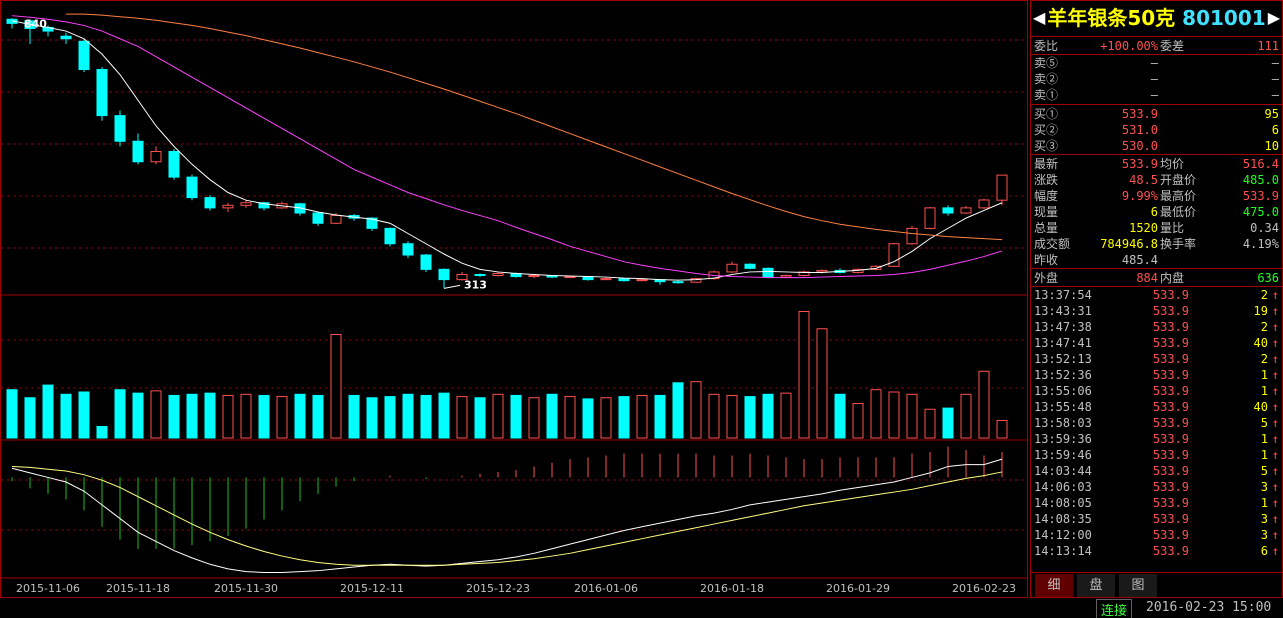 Image resolution: width=1283 pixels, height=618 pixels. Describe the element at coordinates (1156, 130) in the screenshot. I see `quote-row: 买② 531.0 6` at that location.